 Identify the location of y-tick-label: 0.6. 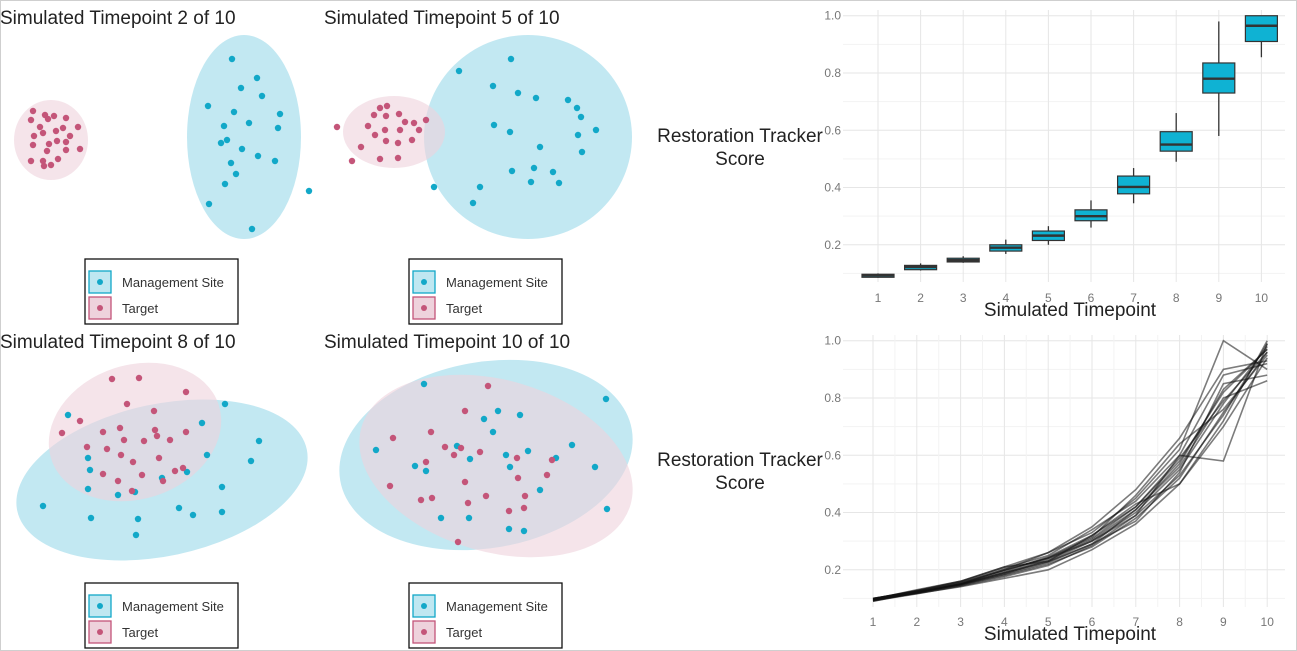
(832, 130).